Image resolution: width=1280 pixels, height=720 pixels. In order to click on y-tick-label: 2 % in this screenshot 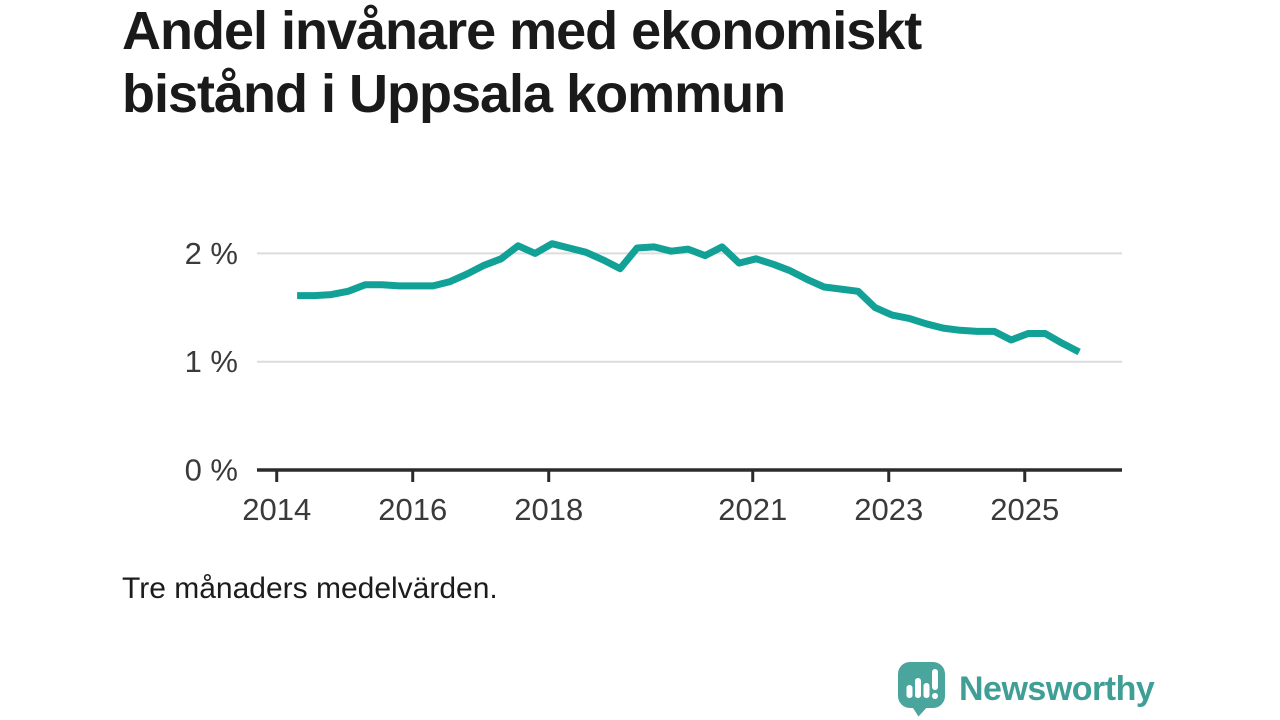, I will do `click(211, 253)`.